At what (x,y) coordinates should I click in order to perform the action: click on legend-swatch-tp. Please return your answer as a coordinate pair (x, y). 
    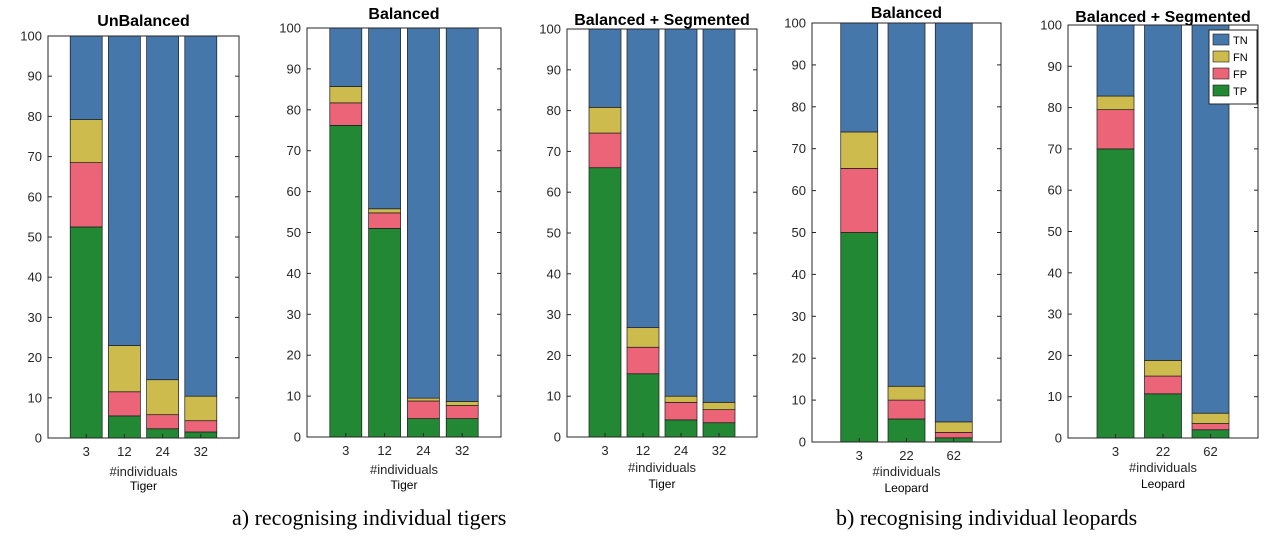
    Looking at the image, I should click on (1221, 90).